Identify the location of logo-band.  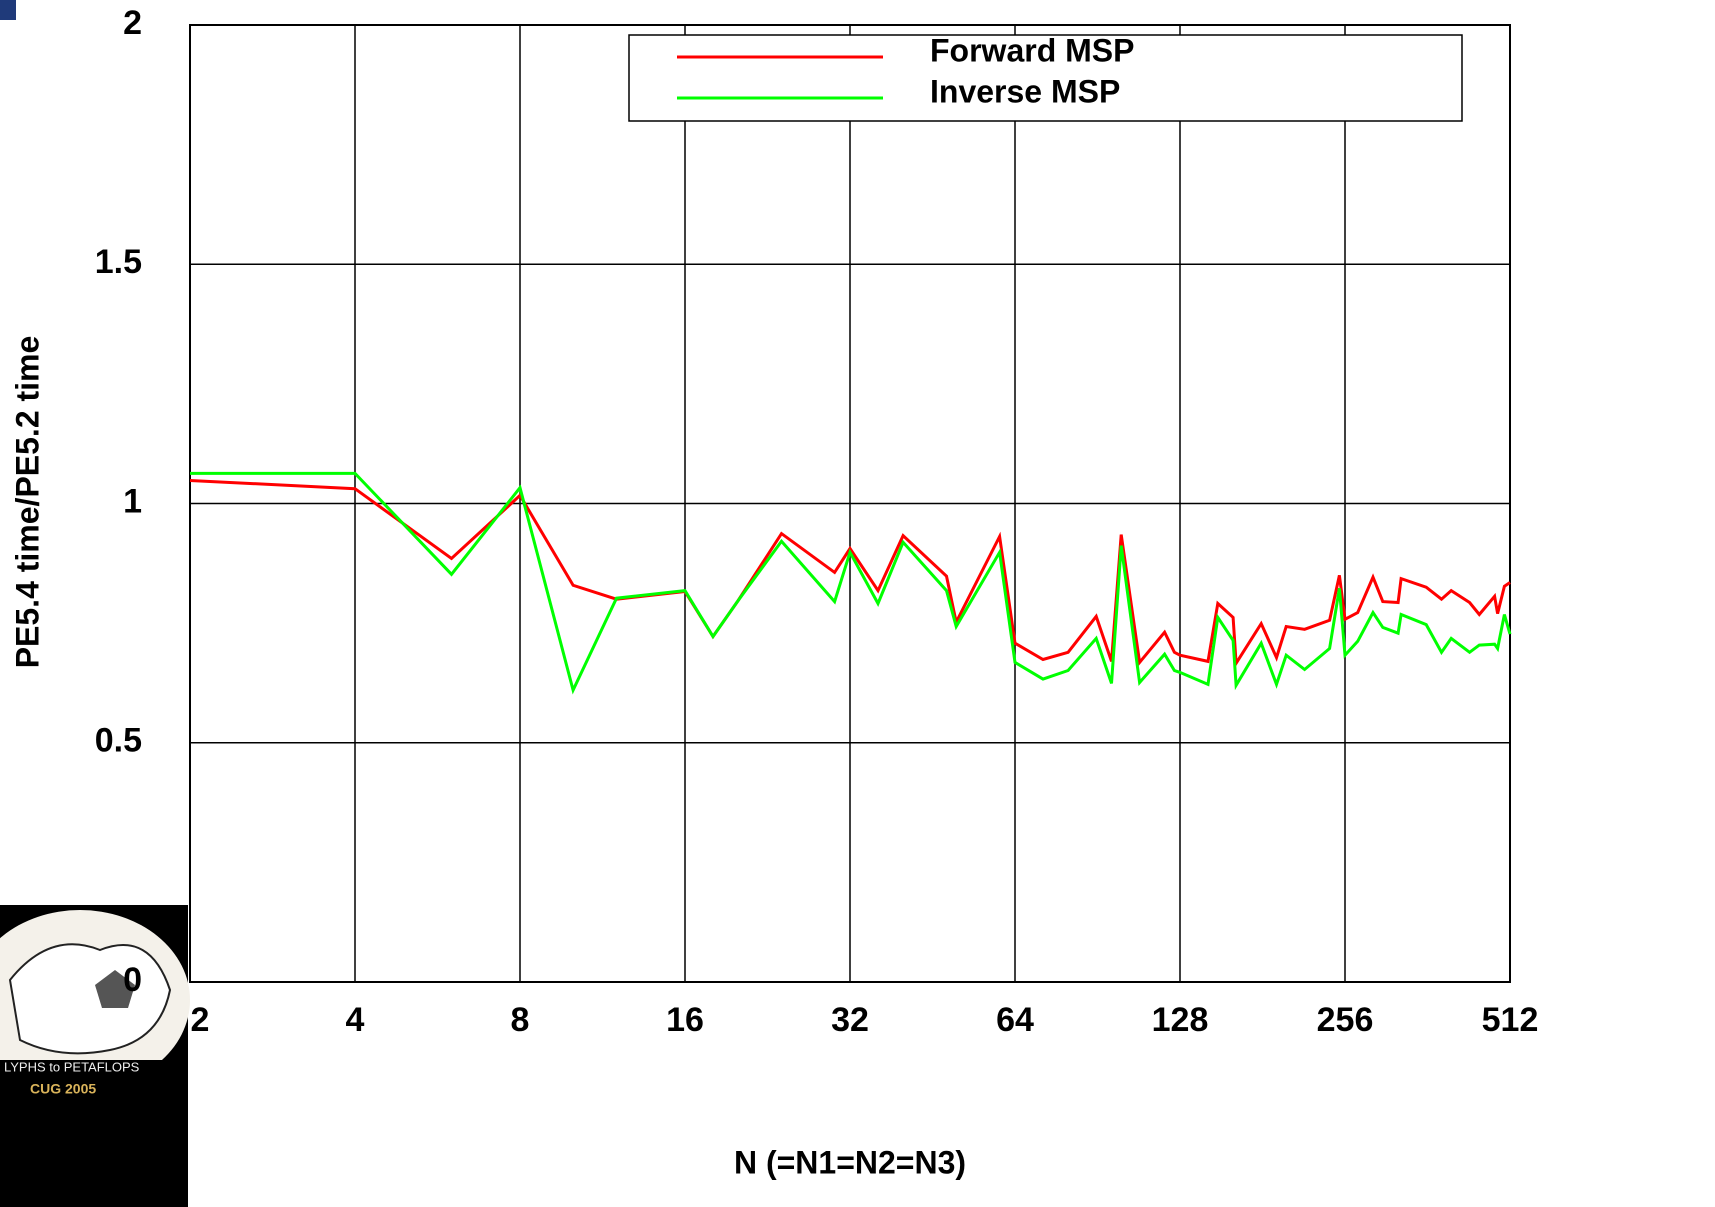
(94, 1133).